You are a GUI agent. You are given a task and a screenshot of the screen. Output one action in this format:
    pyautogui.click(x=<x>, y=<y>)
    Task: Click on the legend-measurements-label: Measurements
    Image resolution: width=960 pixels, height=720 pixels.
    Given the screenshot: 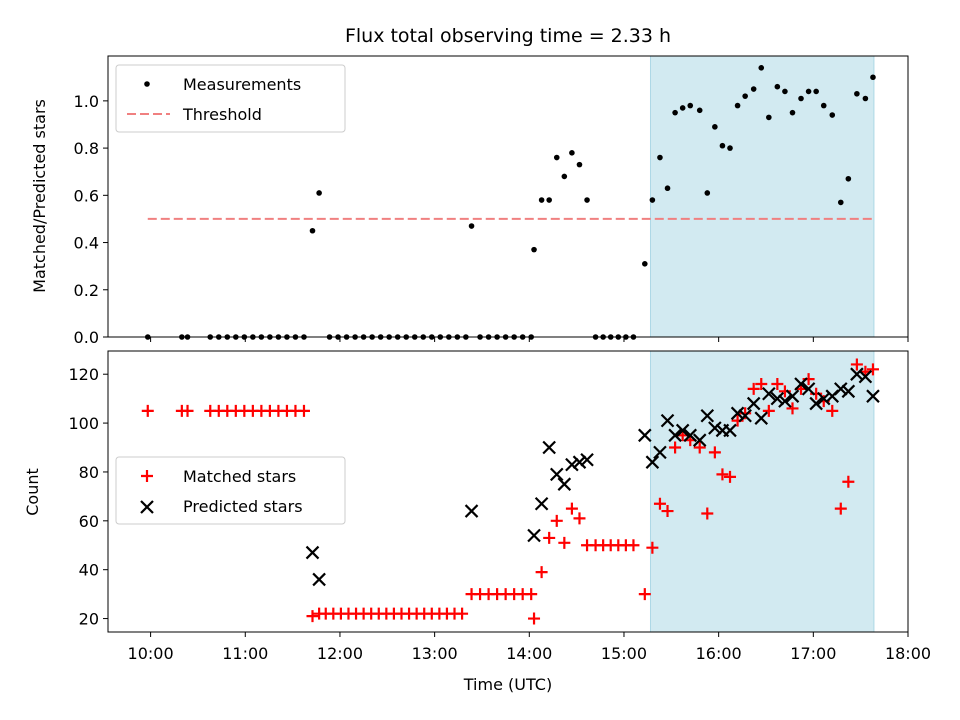 What is the action you would take?
    pyautogui.click(x=242, y=84)
    